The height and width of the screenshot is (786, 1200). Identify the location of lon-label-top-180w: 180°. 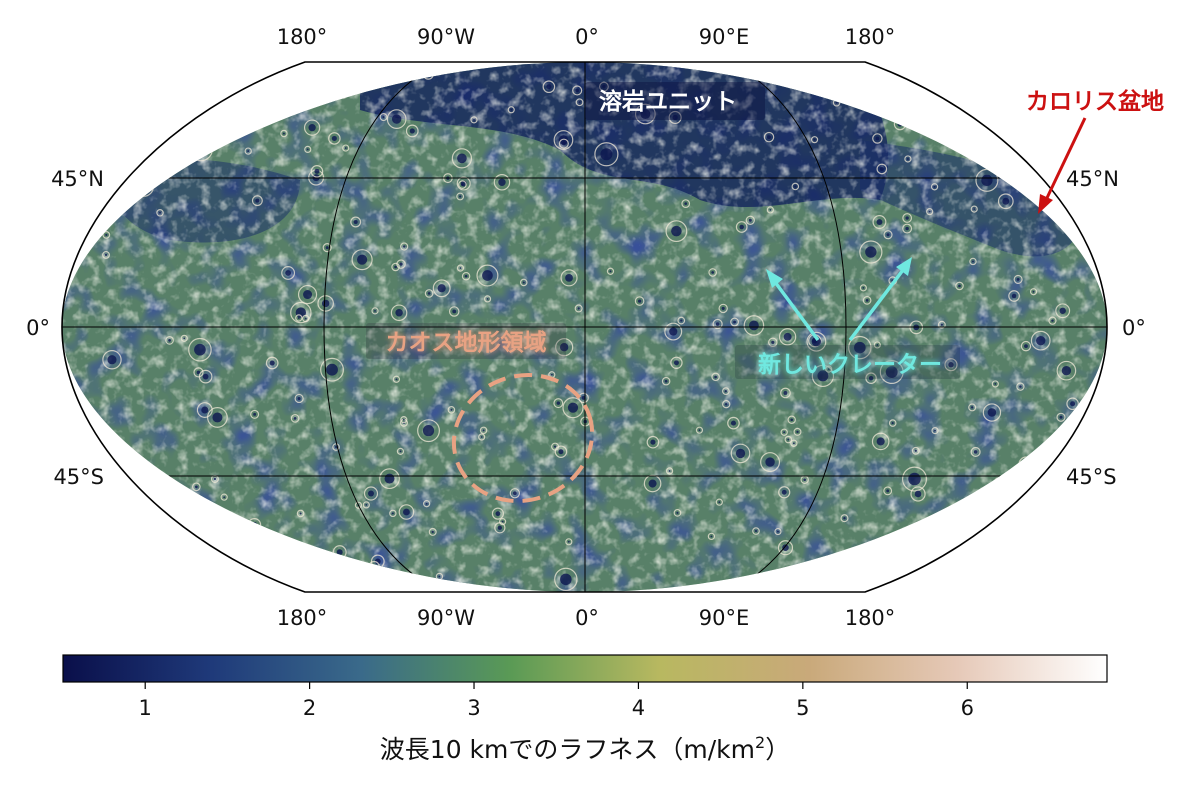
(302, 37).